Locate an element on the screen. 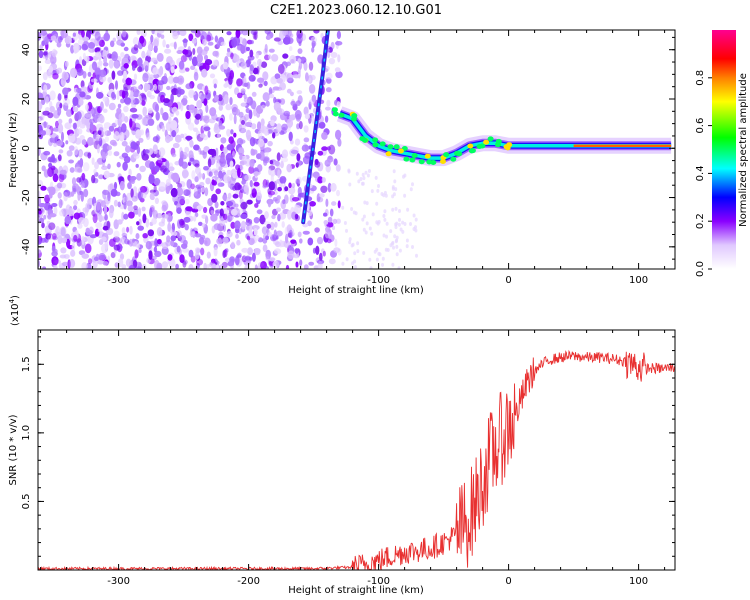 This screenshot has width=750, height=600. snr-y-axis-title: SNR (10 * v/v) is located at coordinates (13, 449).